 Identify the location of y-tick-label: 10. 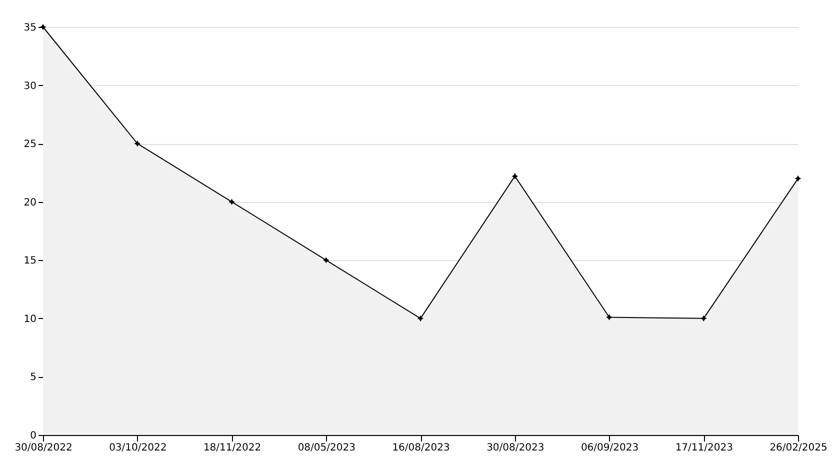
(30, 319).